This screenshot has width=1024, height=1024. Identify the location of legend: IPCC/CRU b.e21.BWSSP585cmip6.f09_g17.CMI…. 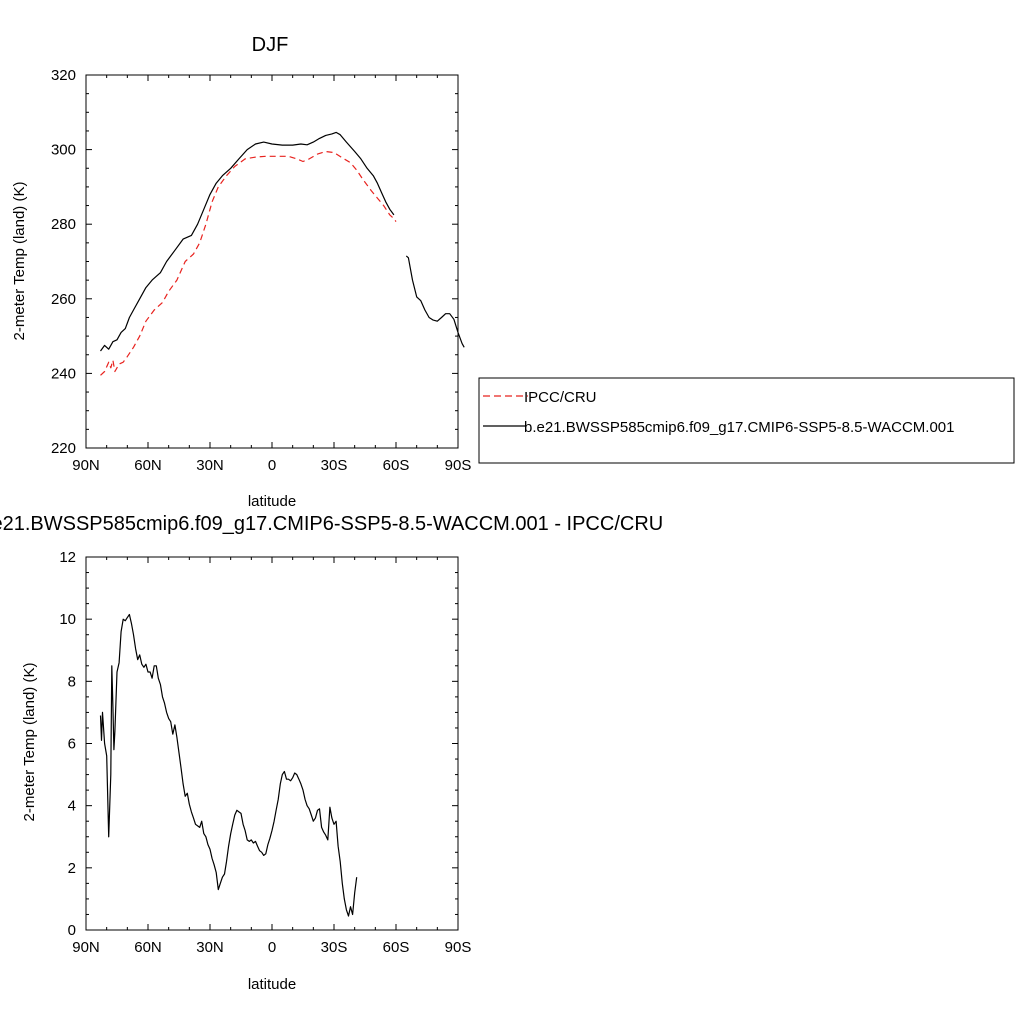
(746, 420).